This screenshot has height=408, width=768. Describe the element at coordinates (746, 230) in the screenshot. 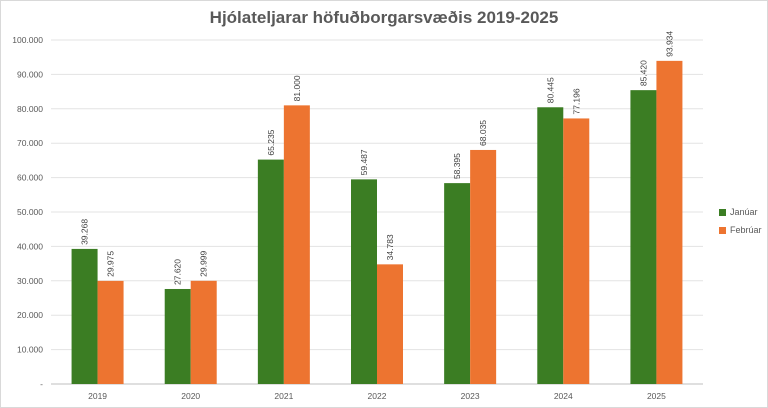

I see `legend-label-series-2: Febrúar` at that location.